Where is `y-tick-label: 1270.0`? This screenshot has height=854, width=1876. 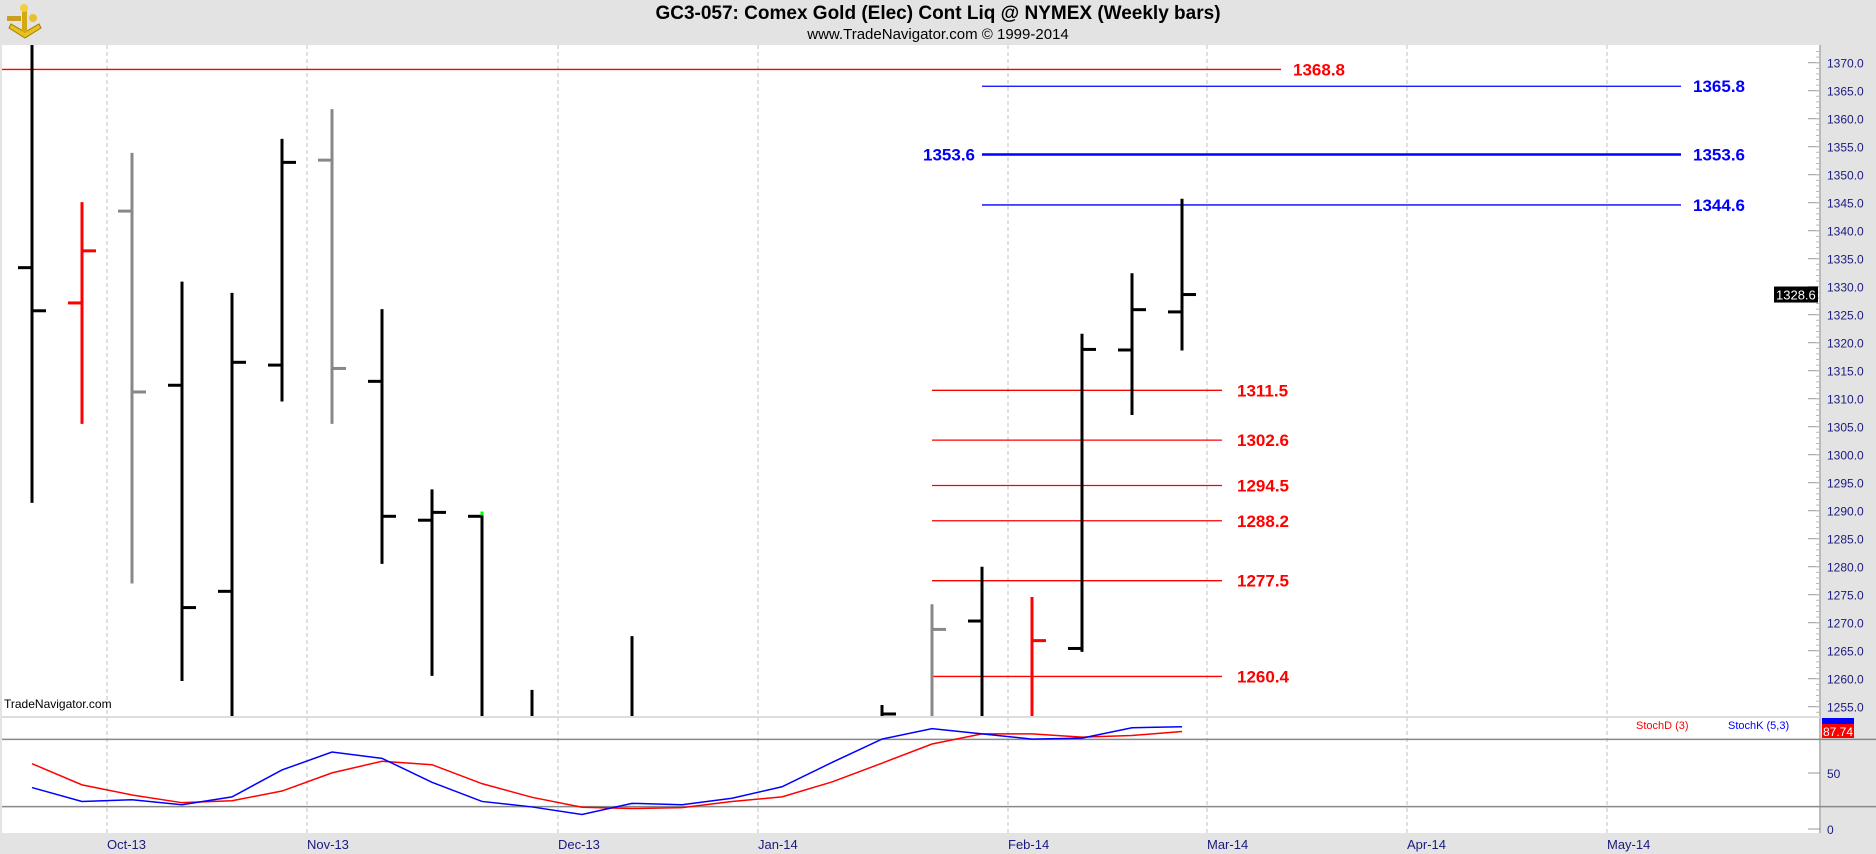
y-tick-label: 1270.0 is located at coordinates (1845, 624).